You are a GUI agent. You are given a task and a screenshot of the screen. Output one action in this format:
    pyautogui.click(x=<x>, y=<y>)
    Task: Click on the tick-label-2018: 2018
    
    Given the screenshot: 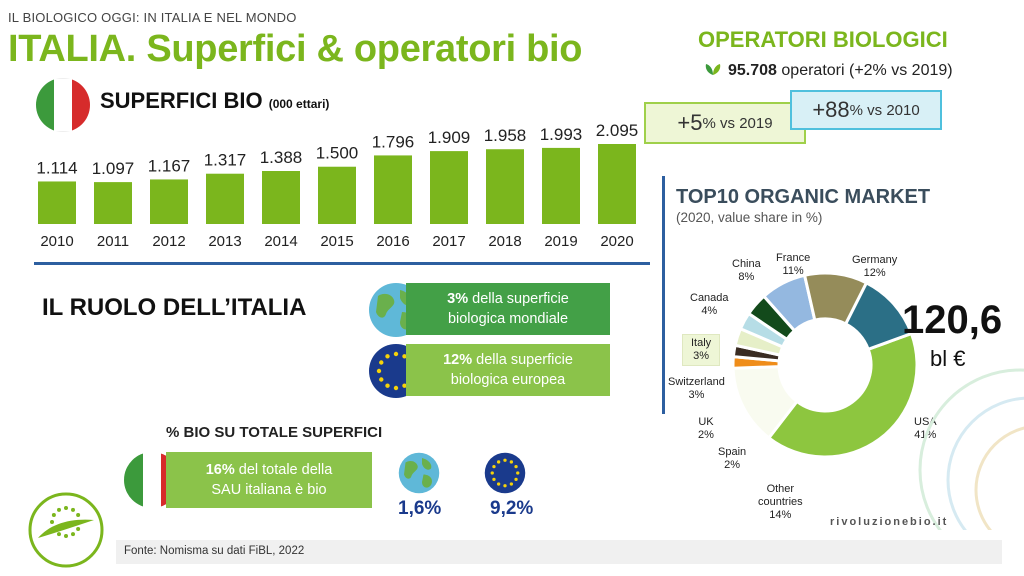 What is the action you would take?
    pyautogui.click(x=504, y=241)
    